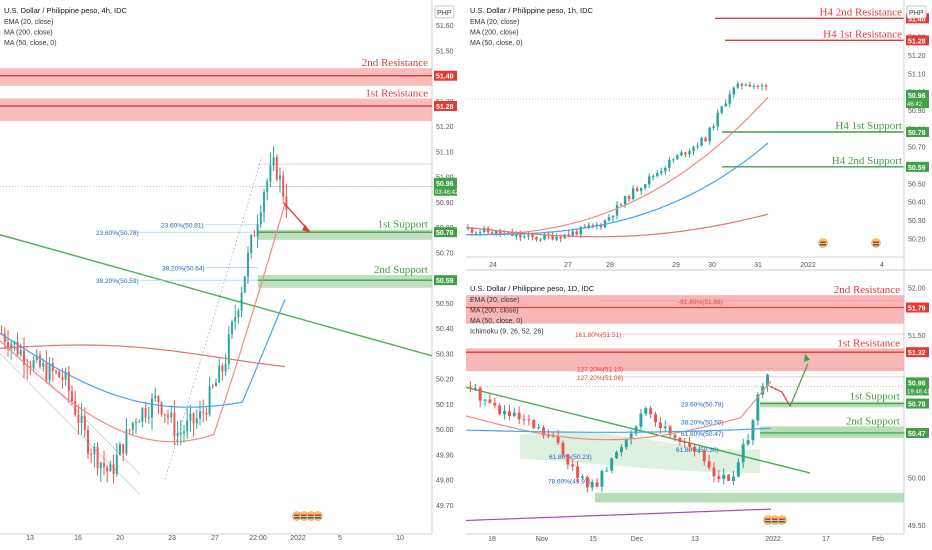 Image resolution: width=932 pixels, height=550 pixels. I want to click on h1-indicator-label: MA (200, close), so click(494, 33).